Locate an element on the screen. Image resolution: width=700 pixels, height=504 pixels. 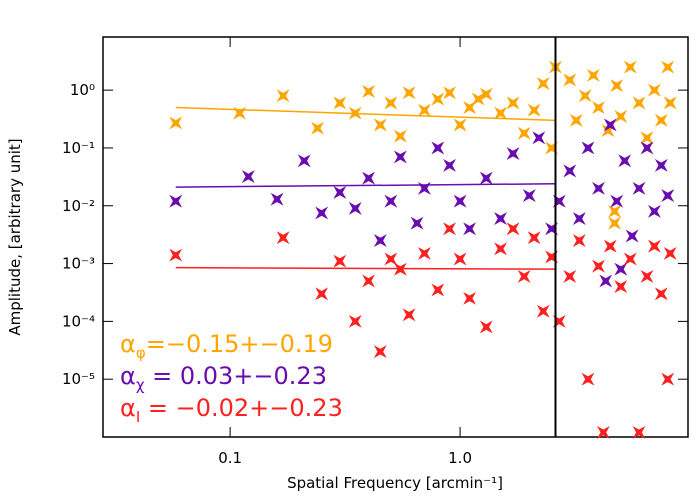
y-tick-label: 10⁻² is located at coordinates (78, 206).